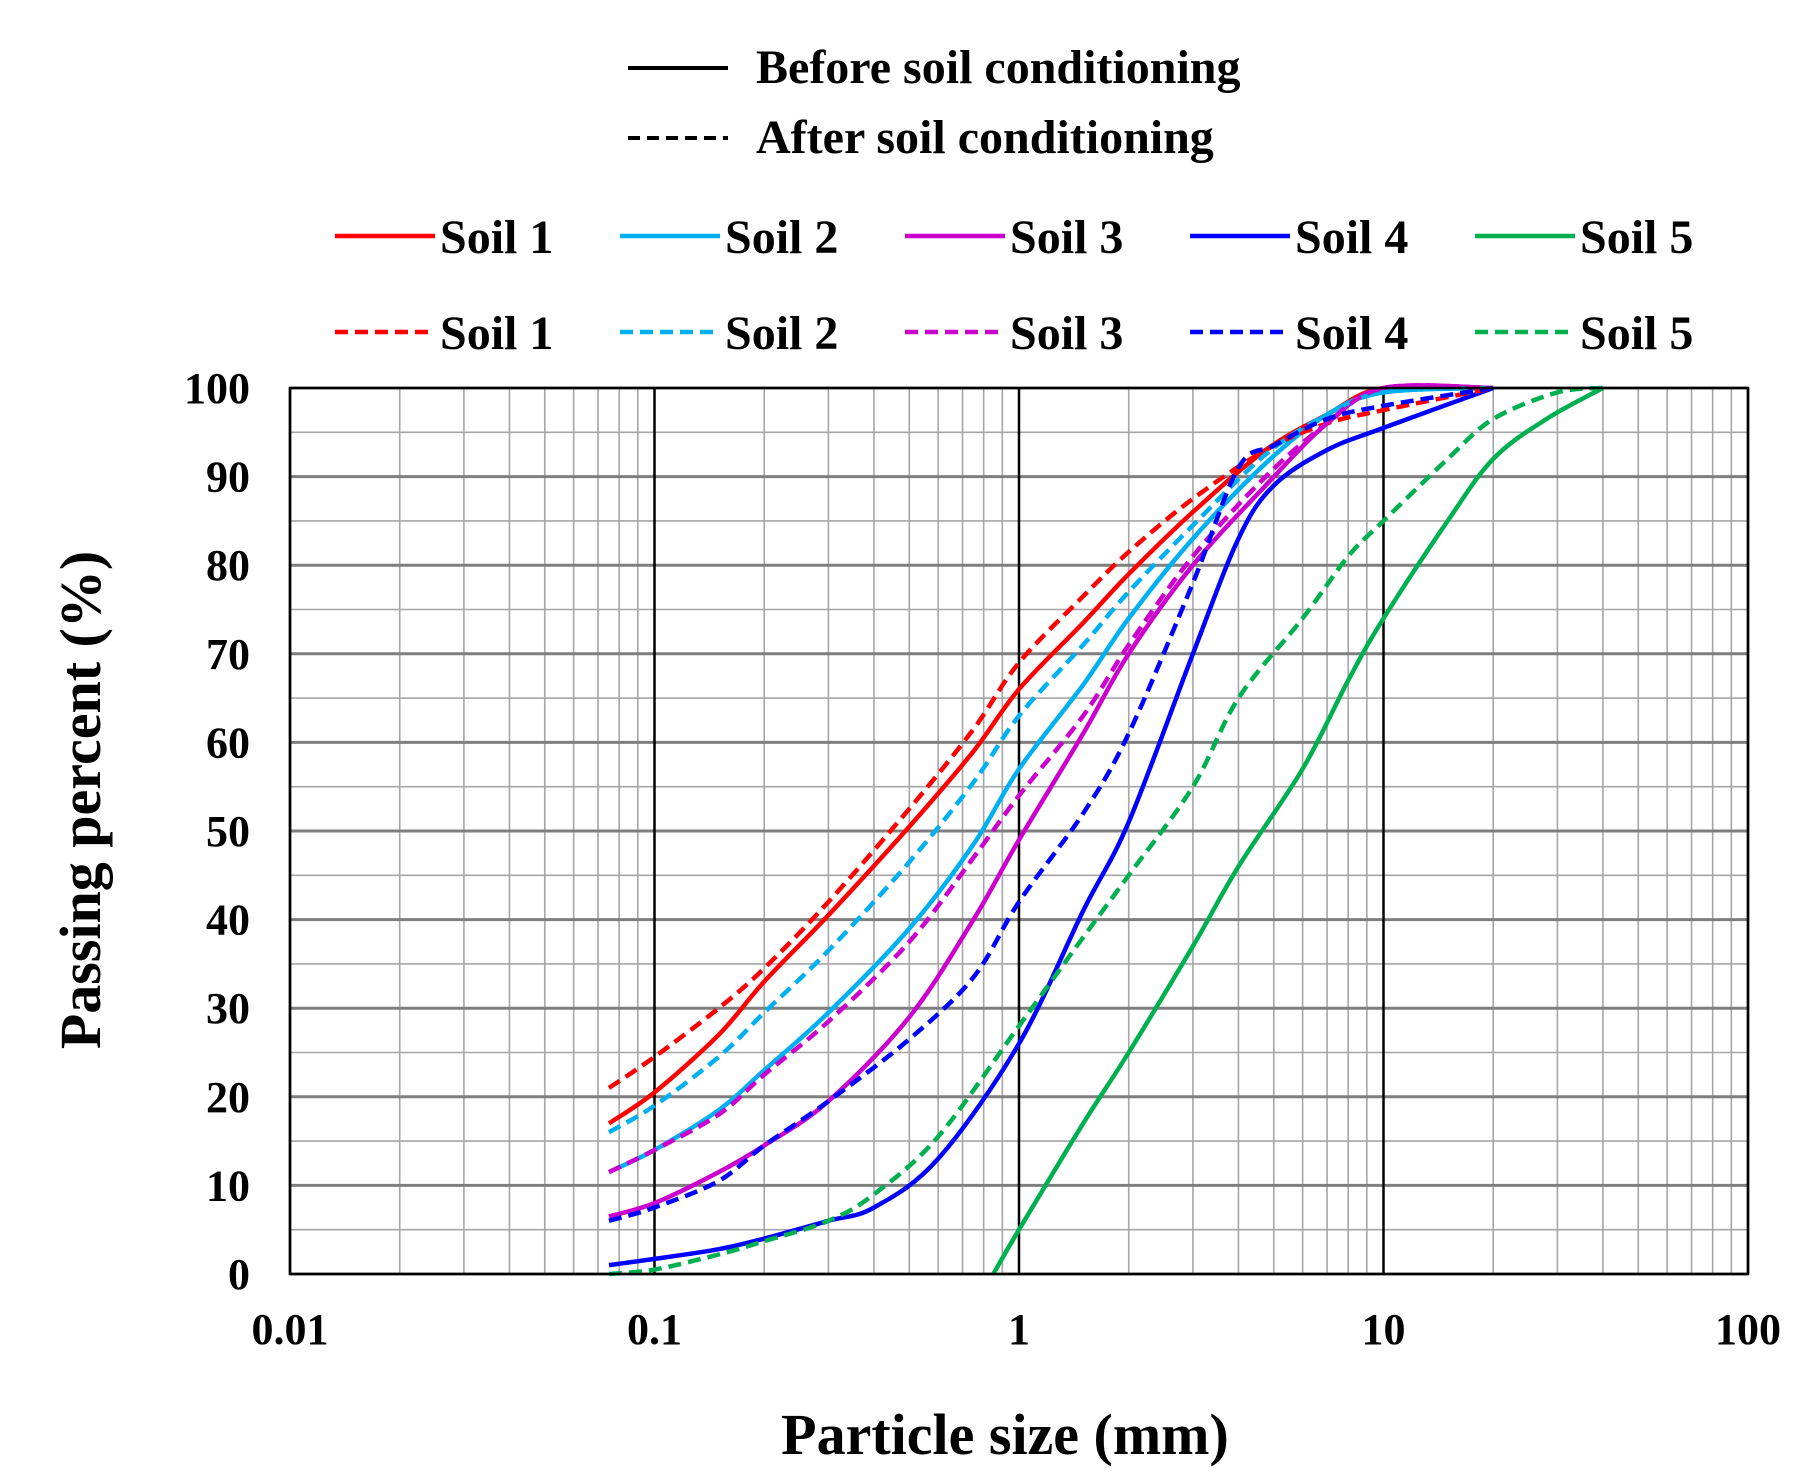  I want to click on x-tick-labels: 0.01 0.1 1 10 100, so click(1017, 1329).